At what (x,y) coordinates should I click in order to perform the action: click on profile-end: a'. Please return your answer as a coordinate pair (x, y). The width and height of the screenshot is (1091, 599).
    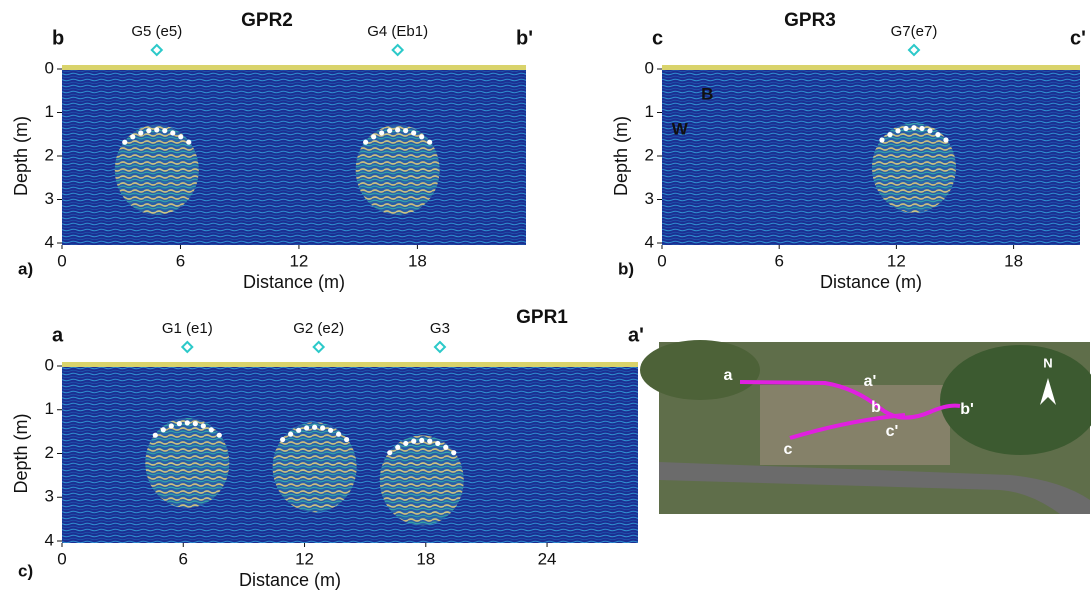
    Looking at the image, I should click on (636, 335).